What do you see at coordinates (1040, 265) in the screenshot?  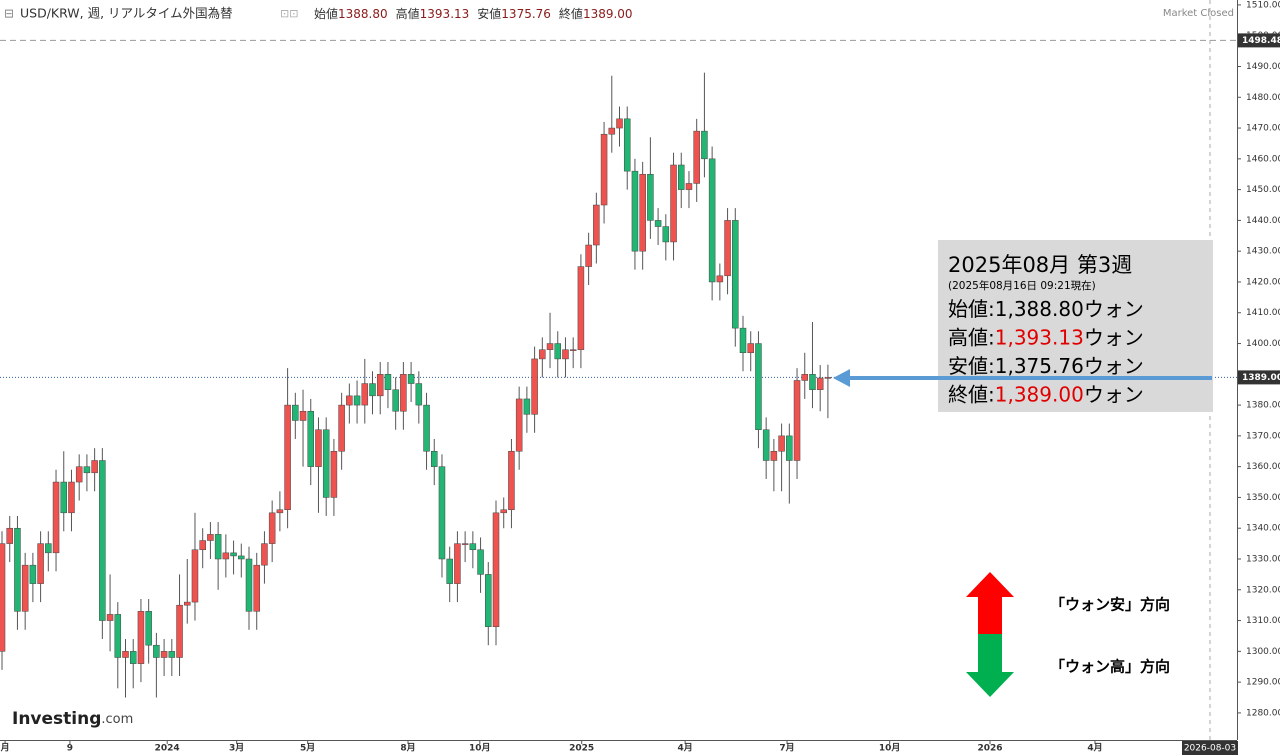 I see `annotation-title: 2025年08月 第3週` at bounding box center [1040, 265].